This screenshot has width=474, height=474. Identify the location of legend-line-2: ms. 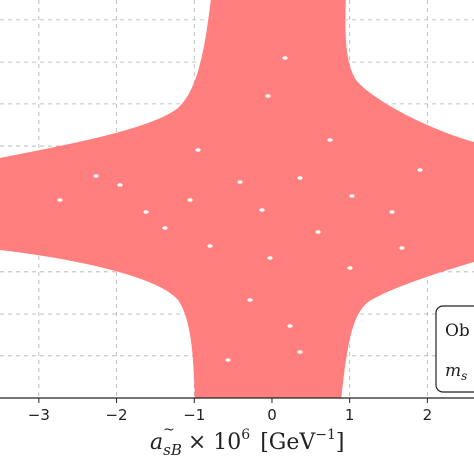
(456, 372).